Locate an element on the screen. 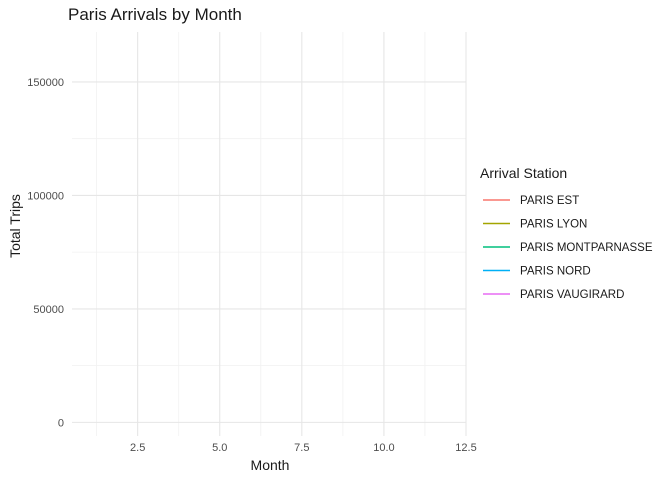 This screenshot has height=480, width=672. x-tick-label: 7.5 is located at coordinates (301, 448).